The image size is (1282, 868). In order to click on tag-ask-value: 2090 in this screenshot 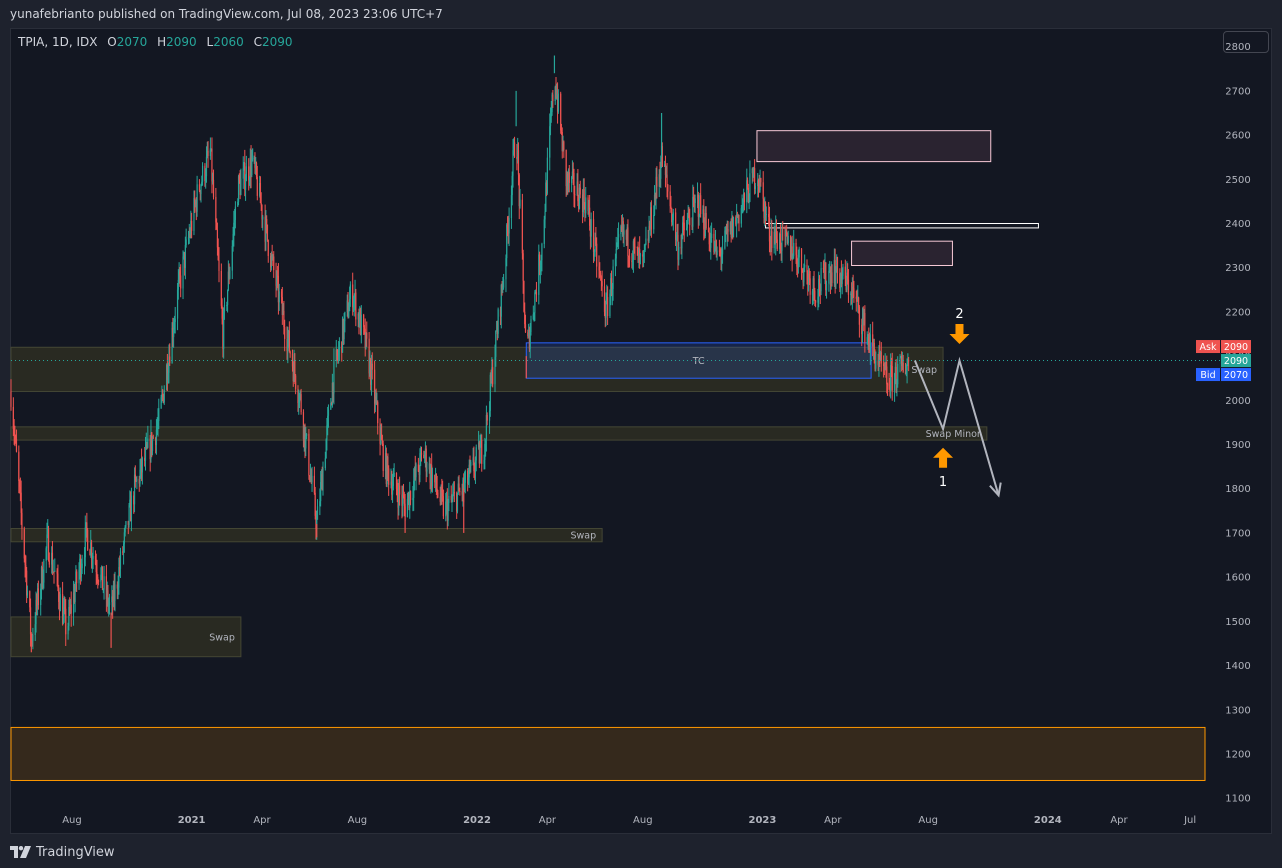, I will do `click(1236, 347)`.